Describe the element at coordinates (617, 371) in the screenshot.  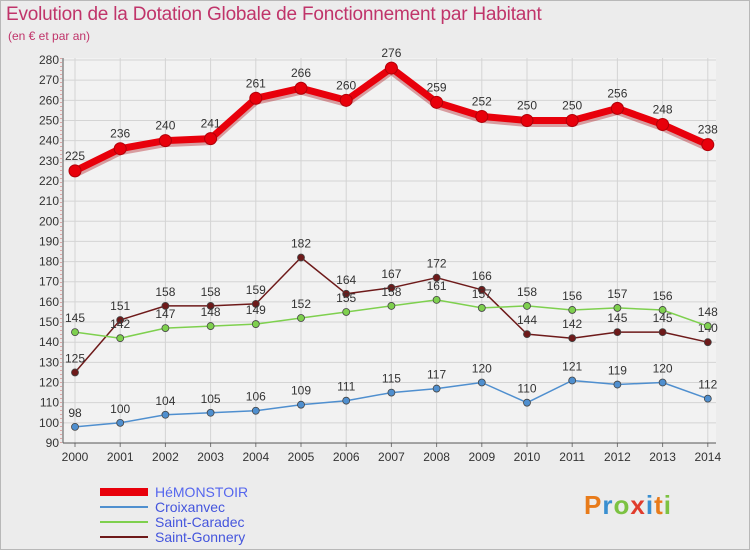
I see `data-label: 119` at that location.